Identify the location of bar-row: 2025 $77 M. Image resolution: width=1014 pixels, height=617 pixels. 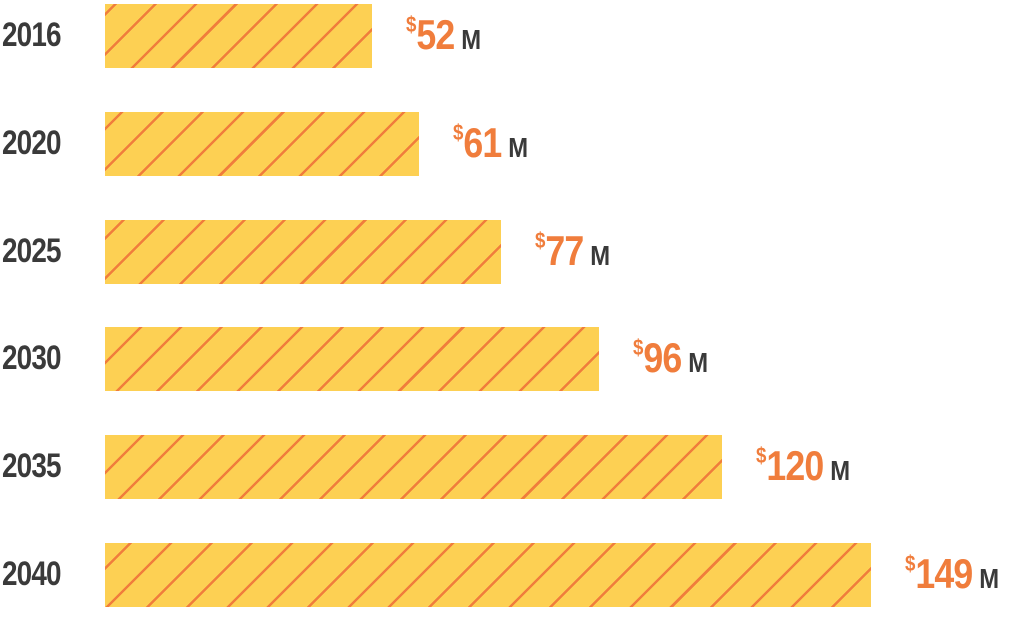
(507, 251).